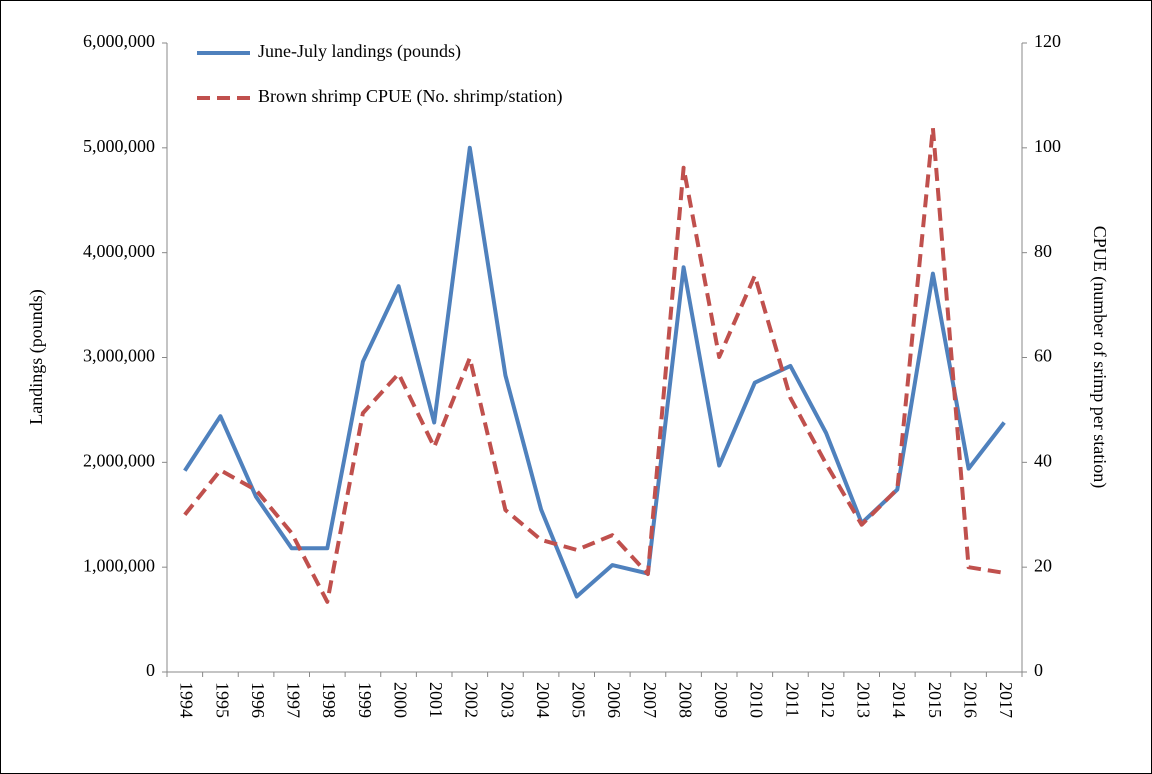  What do you see at coordinates (472, 700) in the screenshot?
I see `x-tick-label: 2002` at bounding box center [472, 700].